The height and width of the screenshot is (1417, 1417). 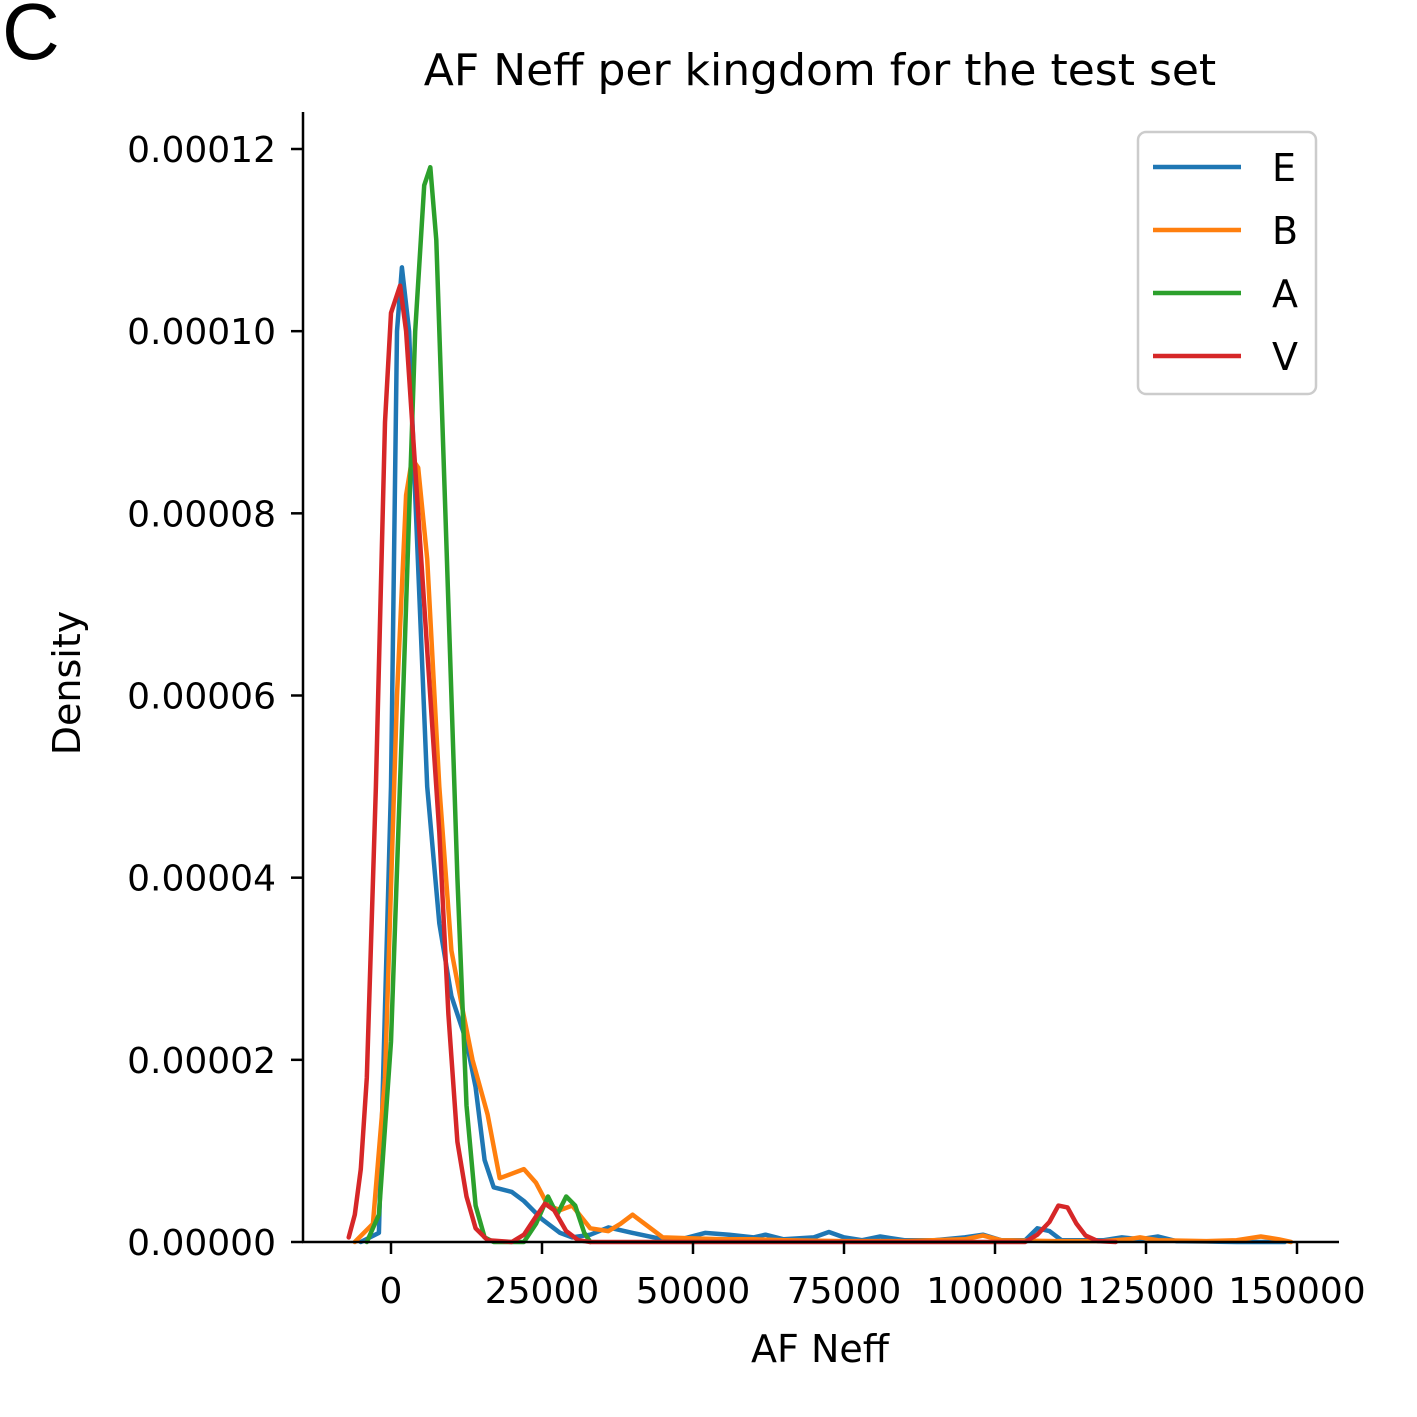 I want to click on x-tick-label: 150000, so click(x=1296, y=1291).